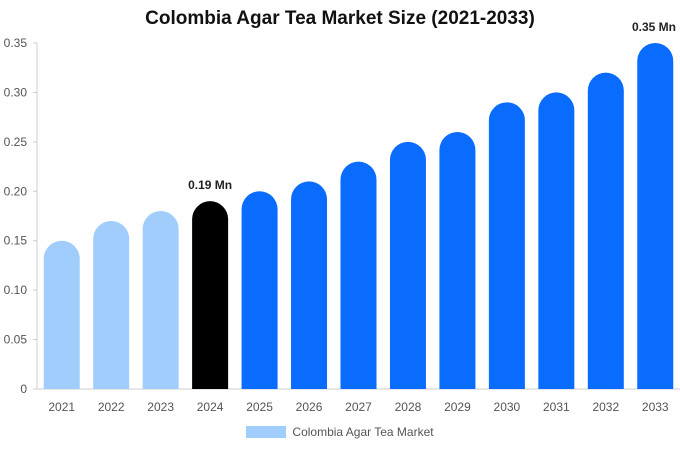 The image size is (680, 450). What do you see at coordinates (210, 407) in the screenshot?
I see `x-tick-label: 2024` at bounding box center [210, 407].